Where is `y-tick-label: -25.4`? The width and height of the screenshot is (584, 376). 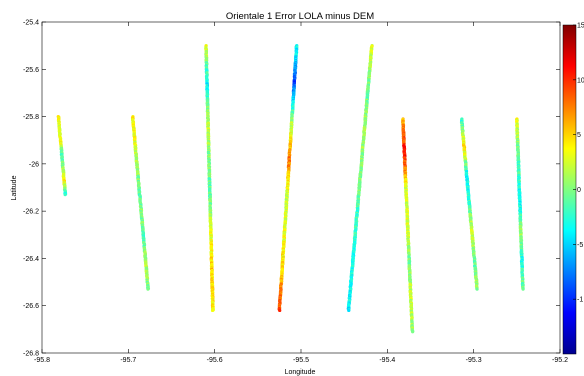
y-tick-label: -25.4 is located at coordinates (31, 23).